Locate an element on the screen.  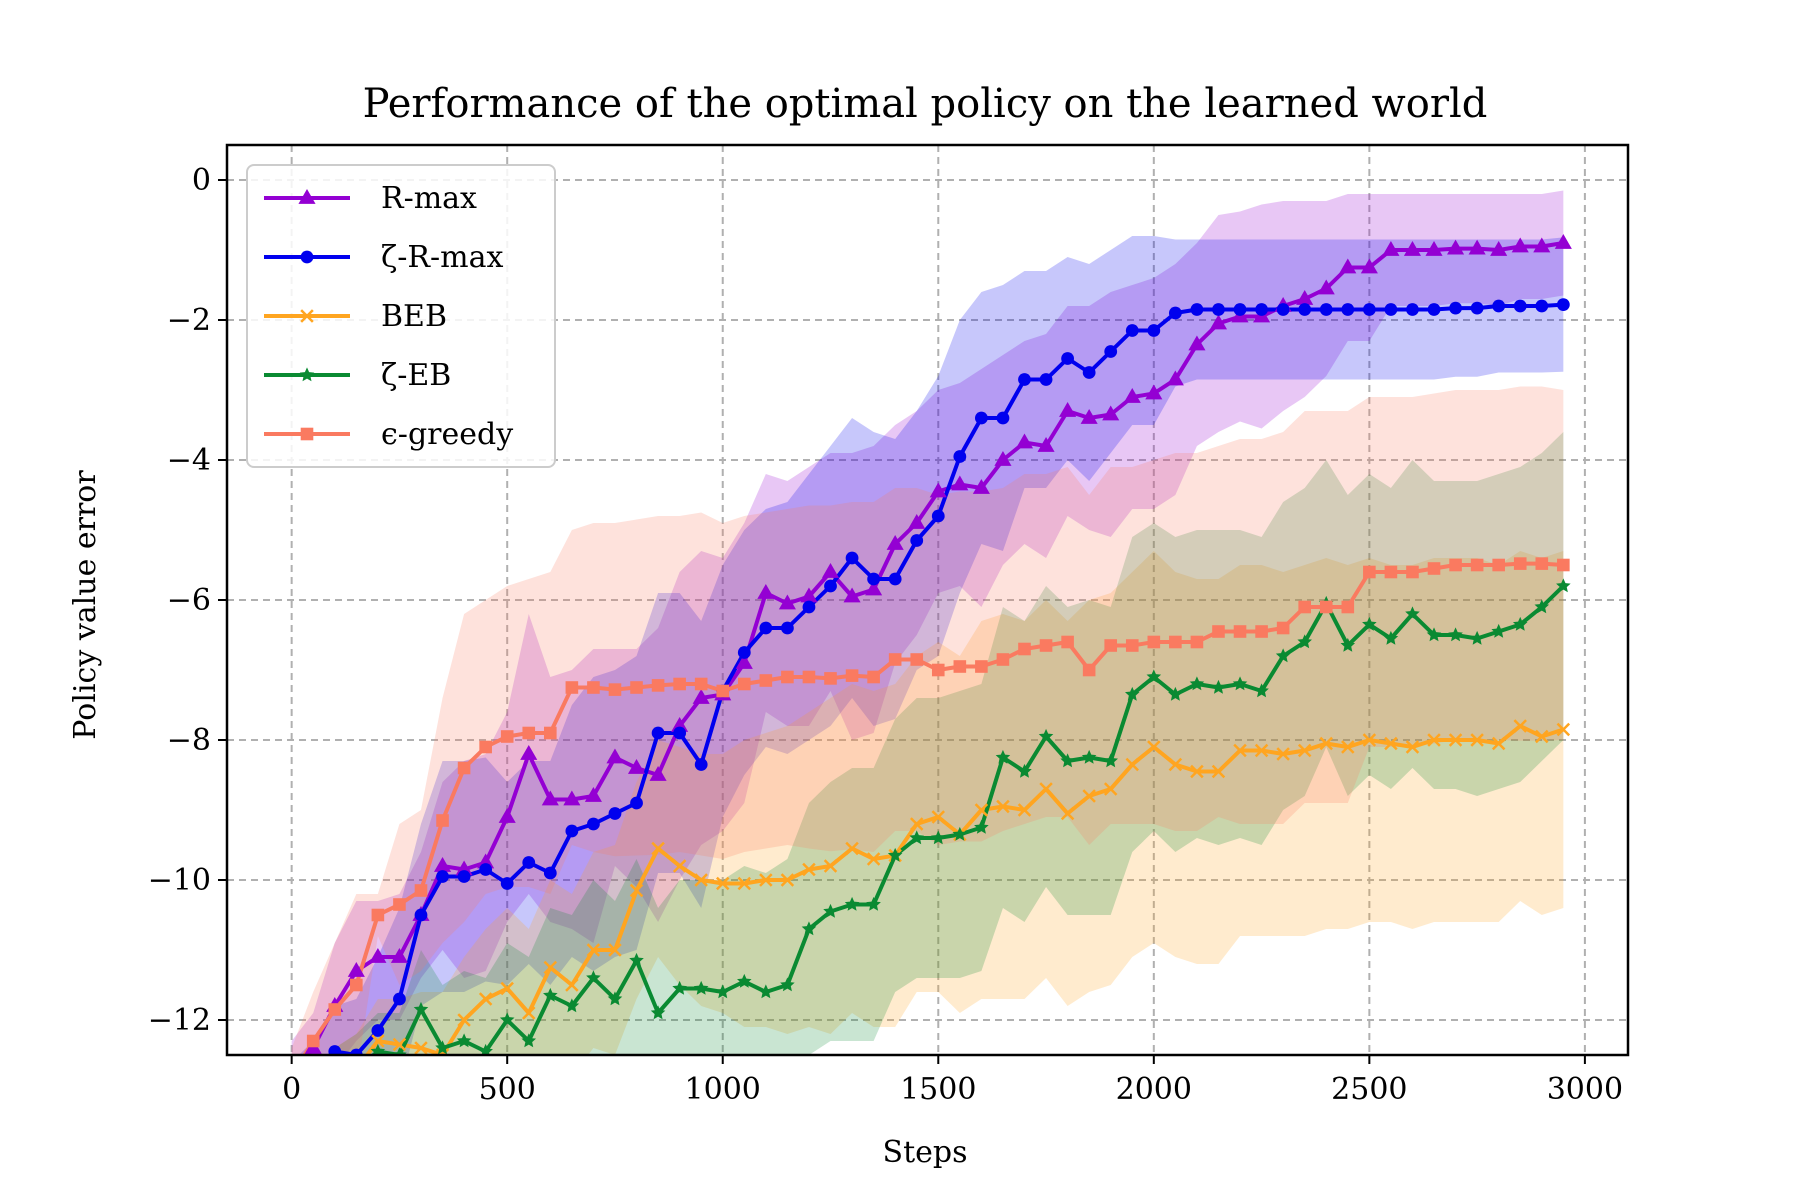
legend-marker-square is located at coordinates (307, 434).